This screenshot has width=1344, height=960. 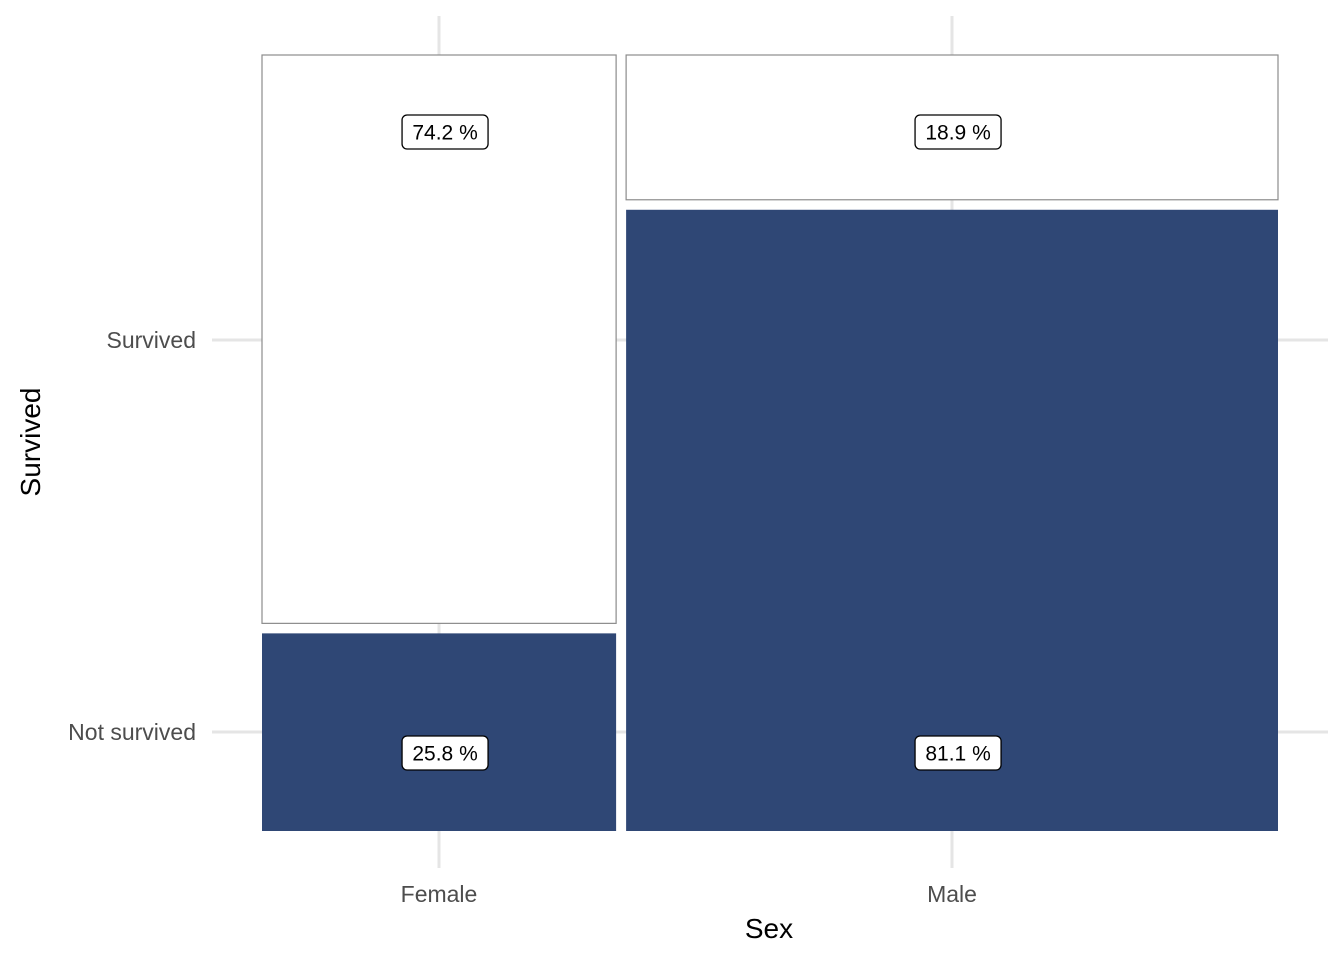 I want to click on y-tick-label-survived: Survived, so click(x=151, y=340).